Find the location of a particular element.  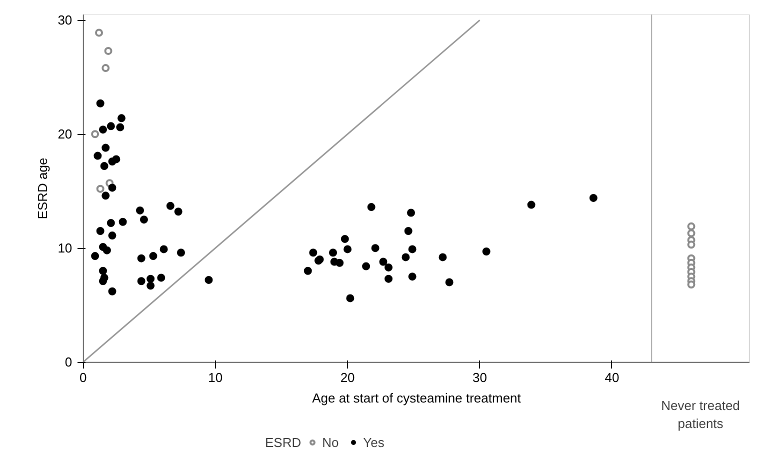

y-tick-label: 30 is located at coordinates (65, 20).